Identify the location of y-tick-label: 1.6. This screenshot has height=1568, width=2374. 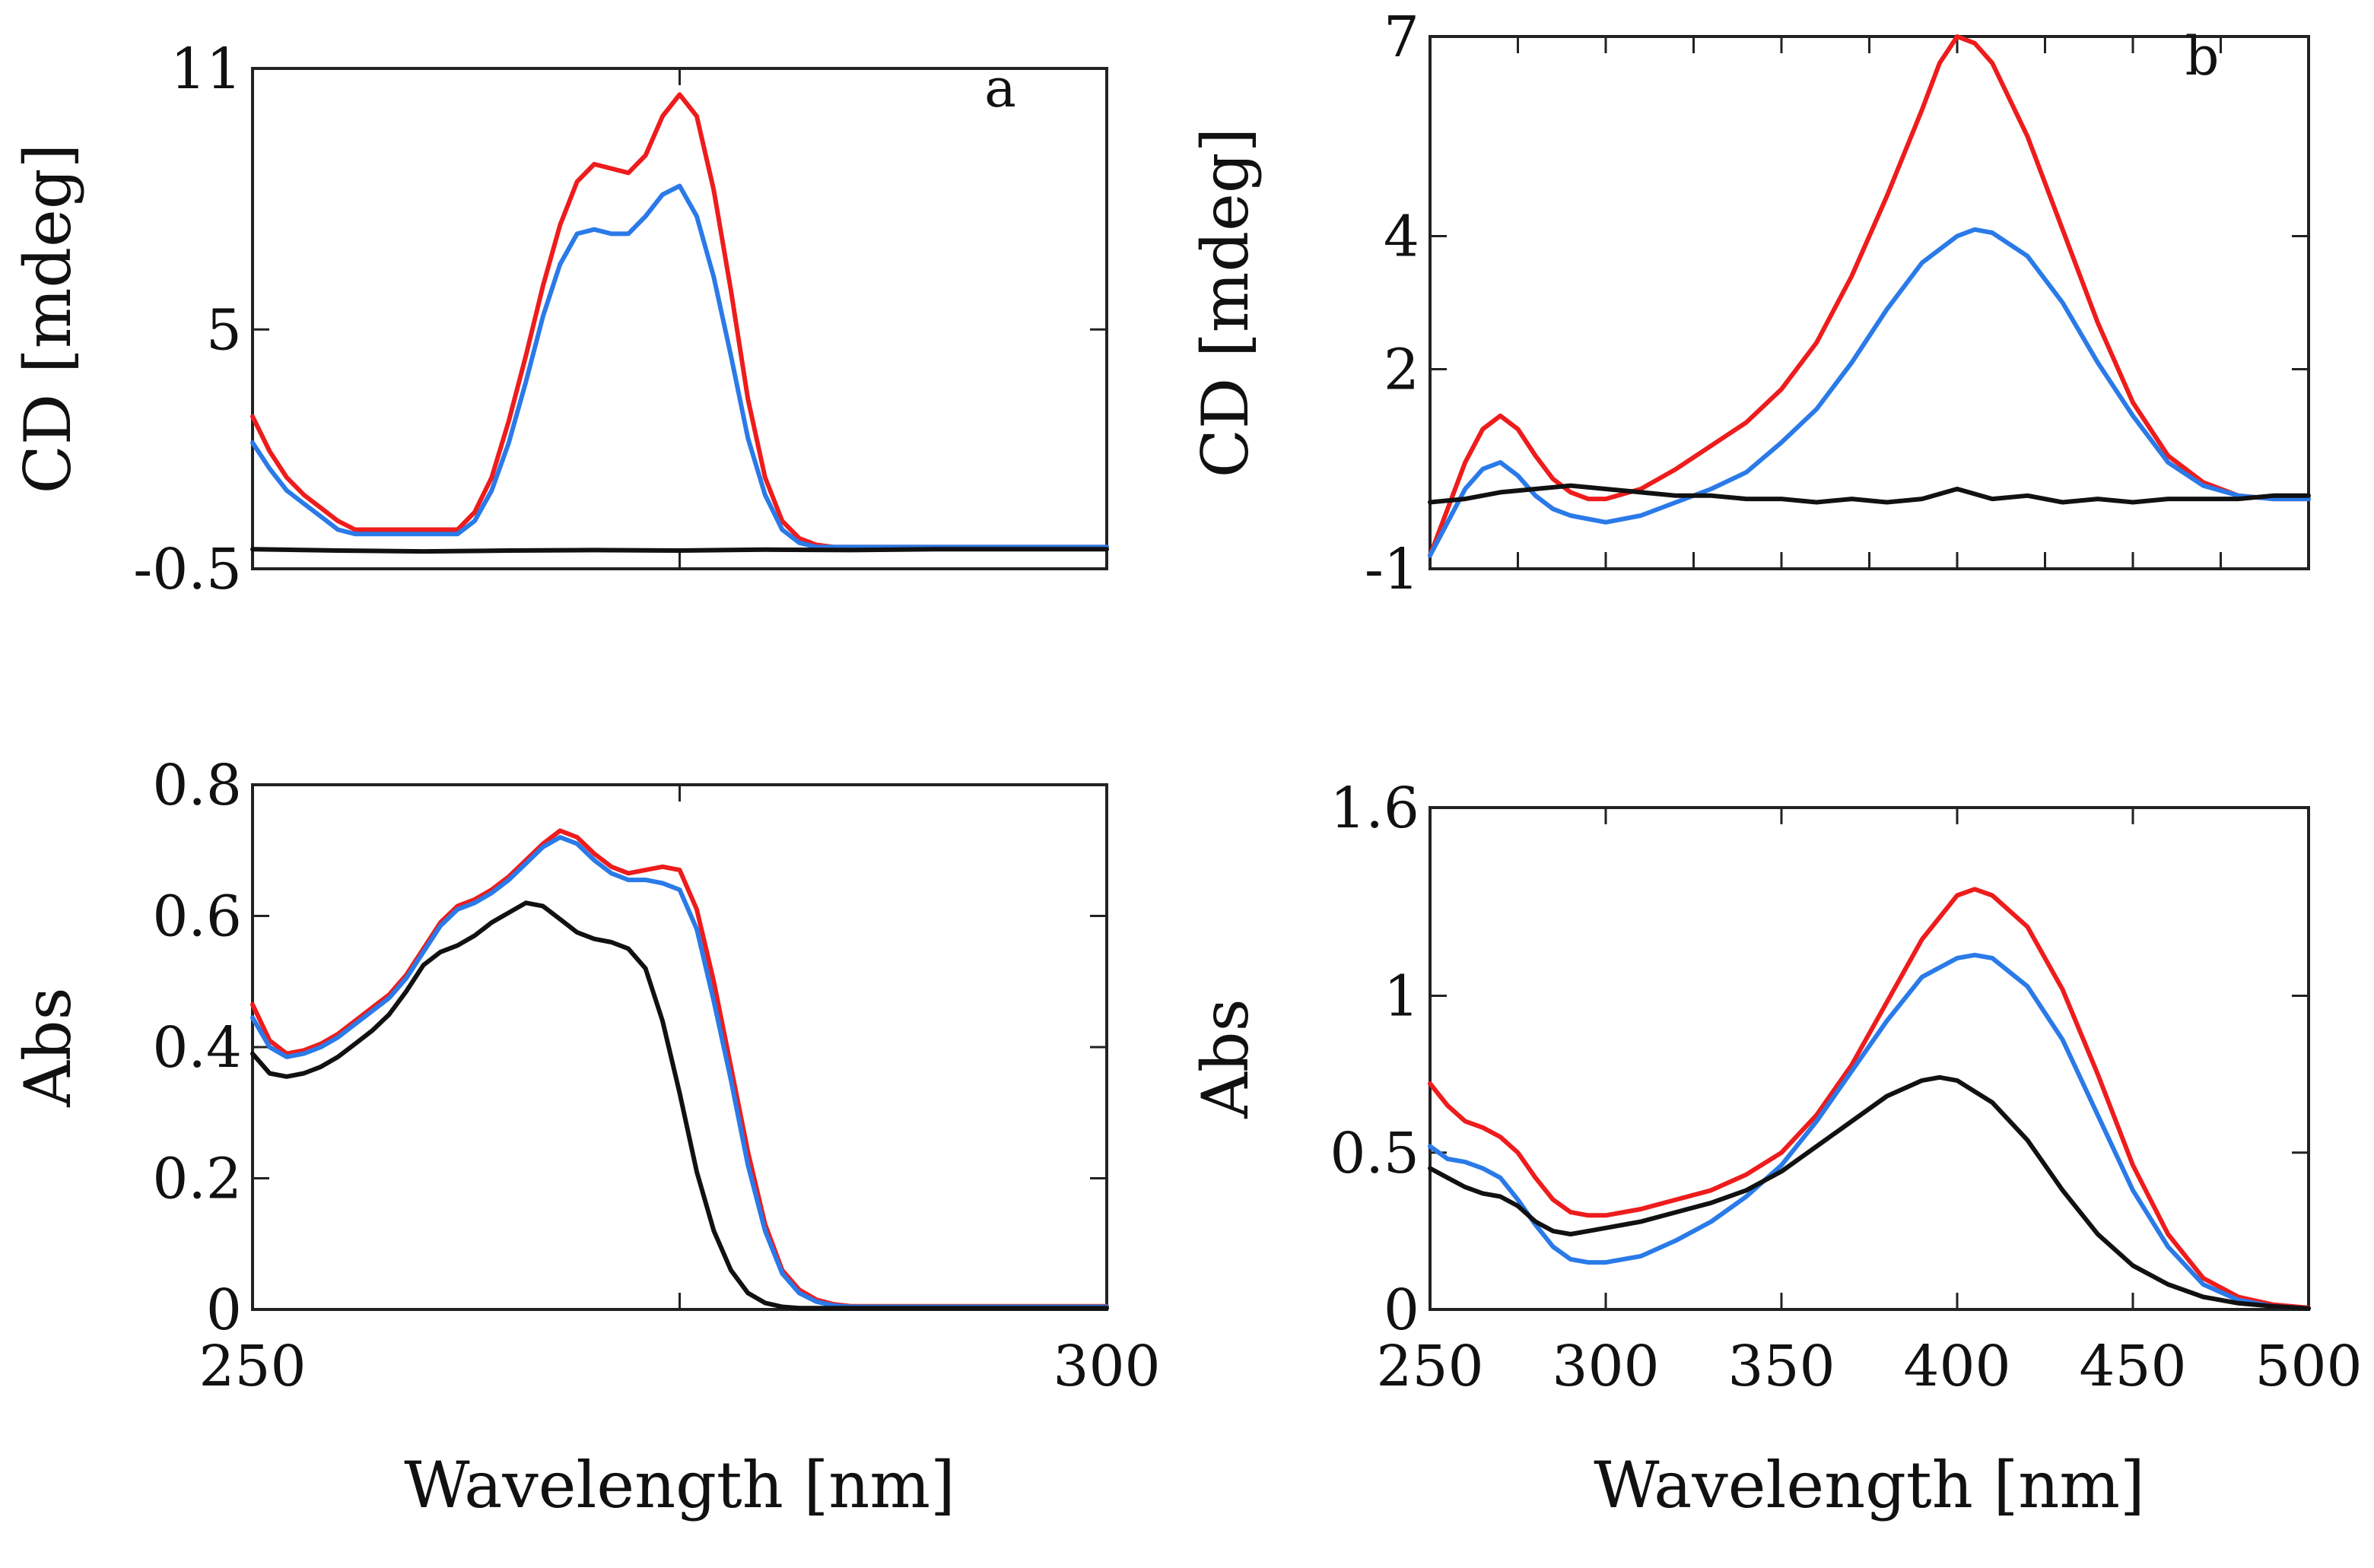
(1374, 808).